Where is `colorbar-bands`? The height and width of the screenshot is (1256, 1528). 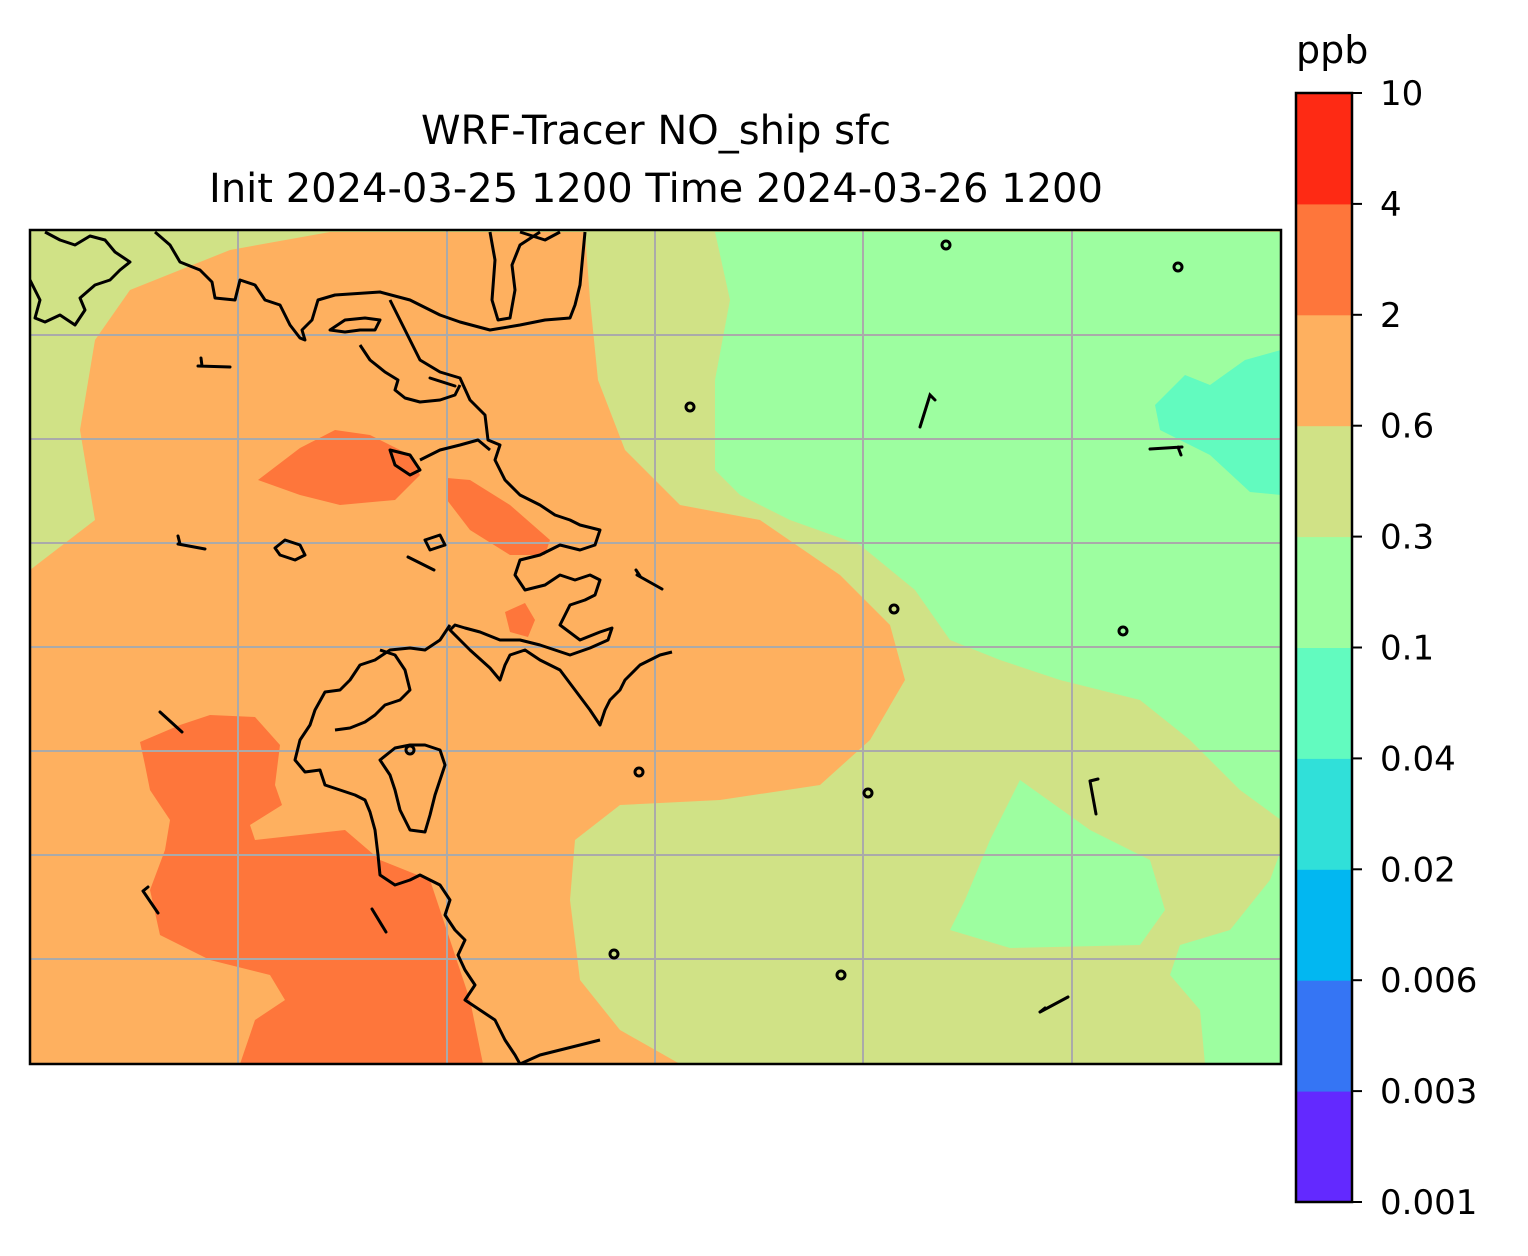
colorbar-bands is located at coordinates (1324, 648).